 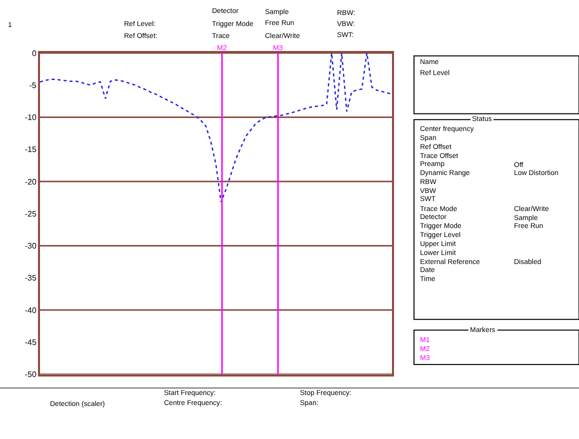 I want to click on y-tick-label: -20, so click(x=30, y=181).